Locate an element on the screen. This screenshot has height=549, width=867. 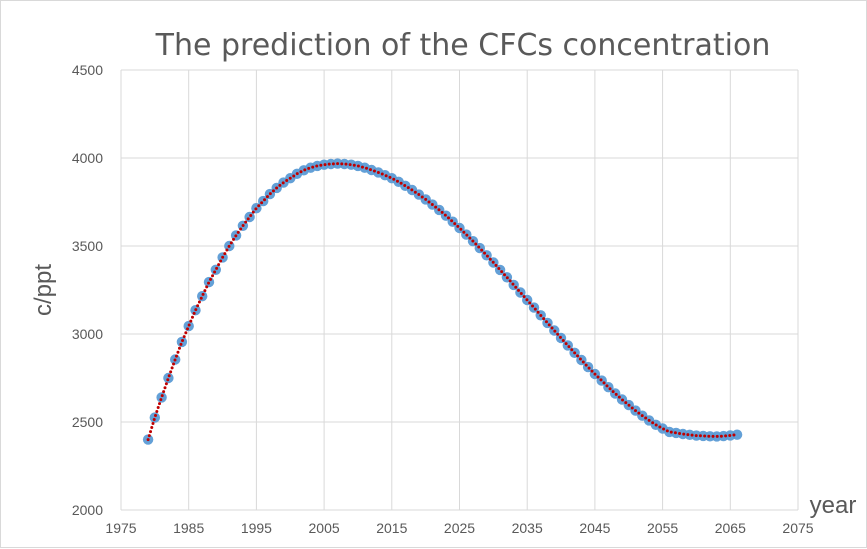
x-axis-label: year is located at coordinates (833, 505).